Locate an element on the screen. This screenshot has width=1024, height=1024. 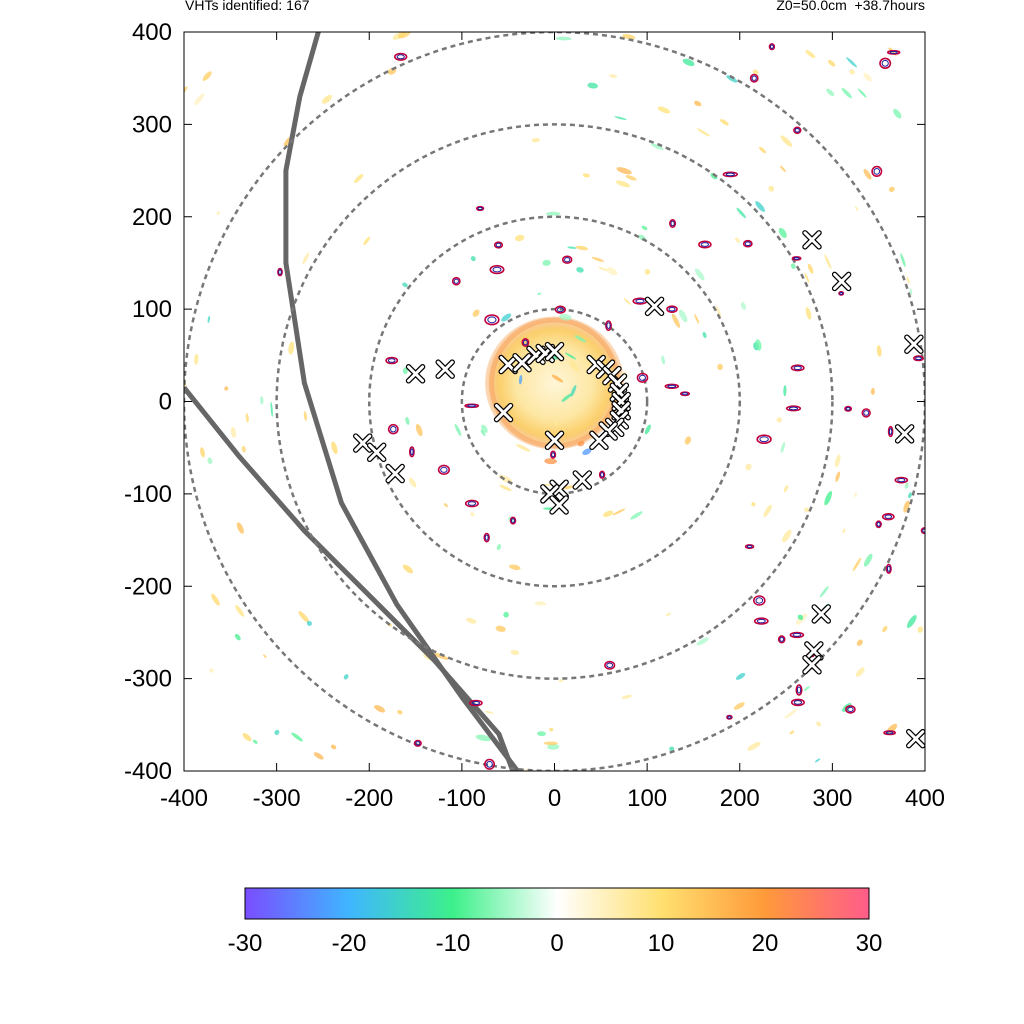
x-tick-label: 200 is located at coordinates (740, 798).